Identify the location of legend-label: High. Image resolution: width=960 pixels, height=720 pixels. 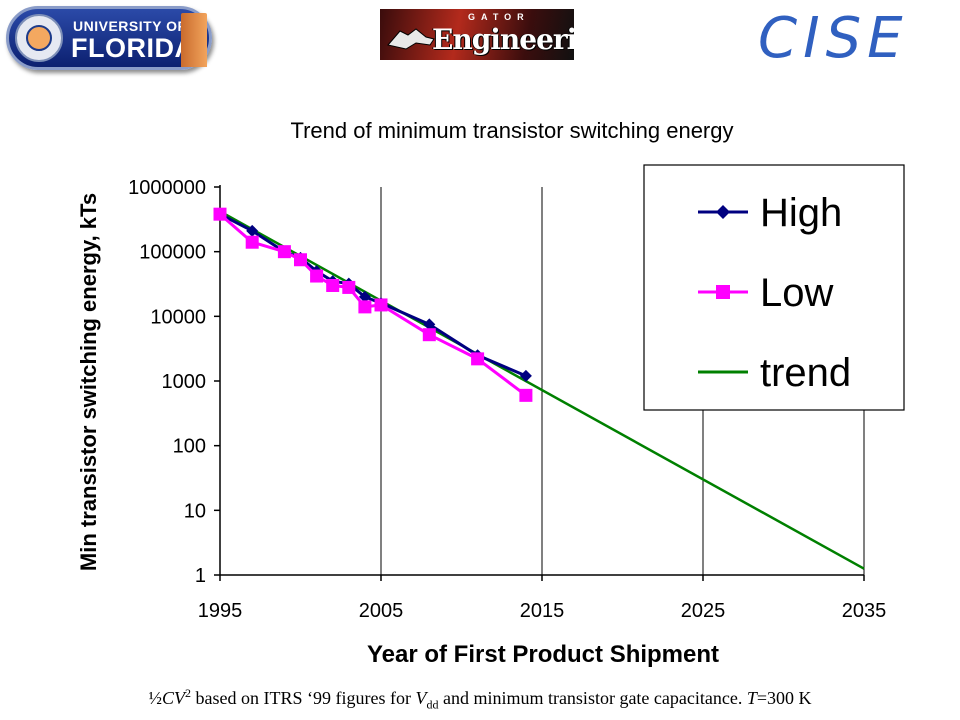
(801, 213).